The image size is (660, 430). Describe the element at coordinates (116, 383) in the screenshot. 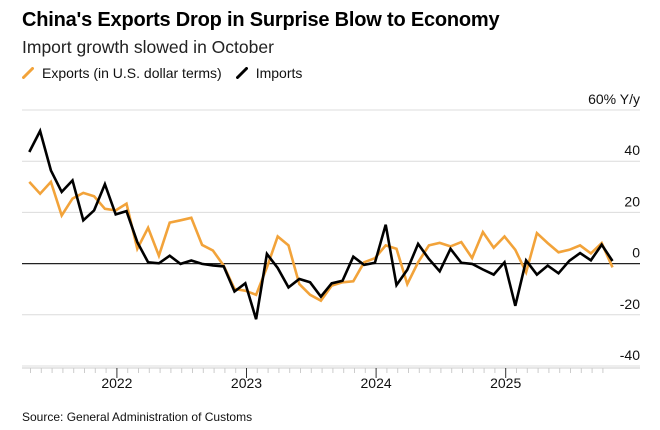

I see `x-tick-label: 2022` at that location.